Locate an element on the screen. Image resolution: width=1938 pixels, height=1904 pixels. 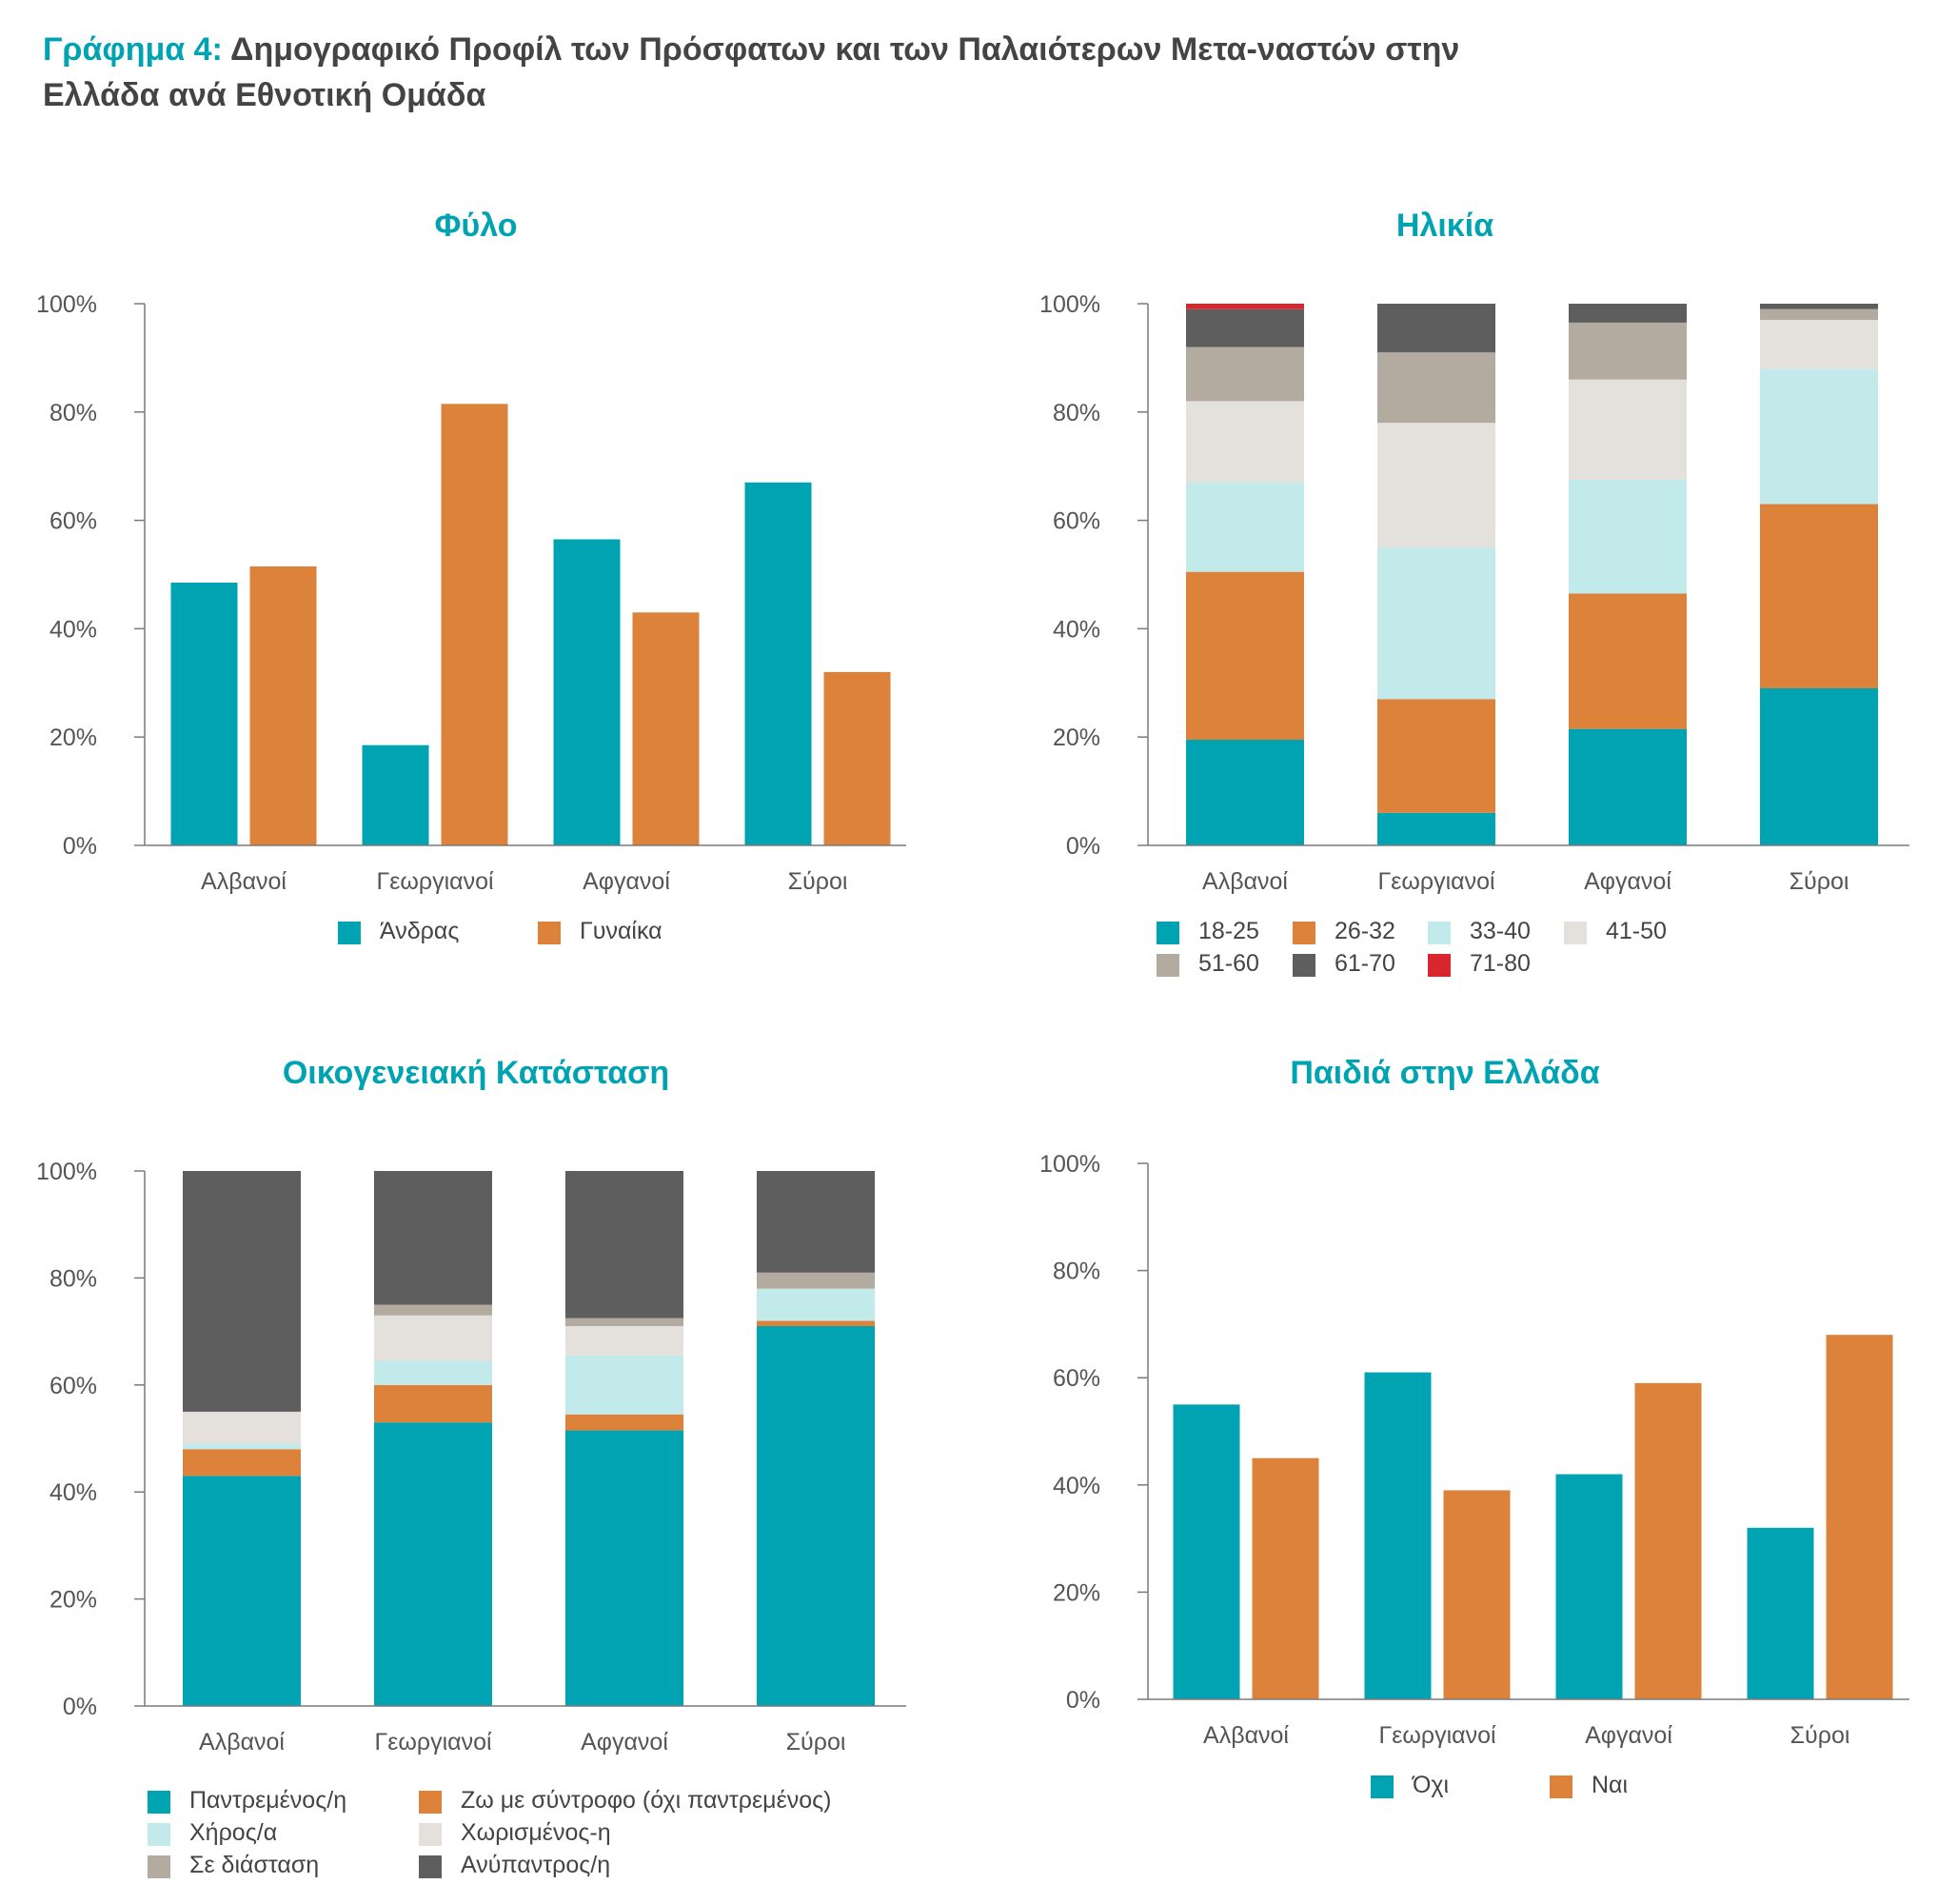
bar-segment-γεωργιανοί-χήρος-α is located at coordinates (433, 1372).